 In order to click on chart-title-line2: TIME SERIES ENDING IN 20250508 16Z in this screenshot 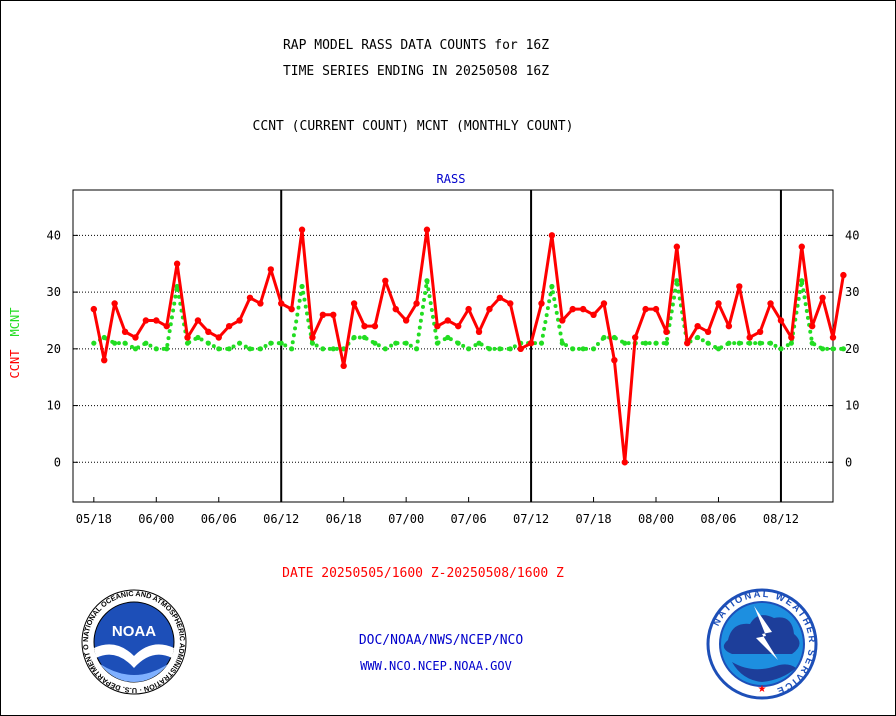, I will do `click(416, 71)`.